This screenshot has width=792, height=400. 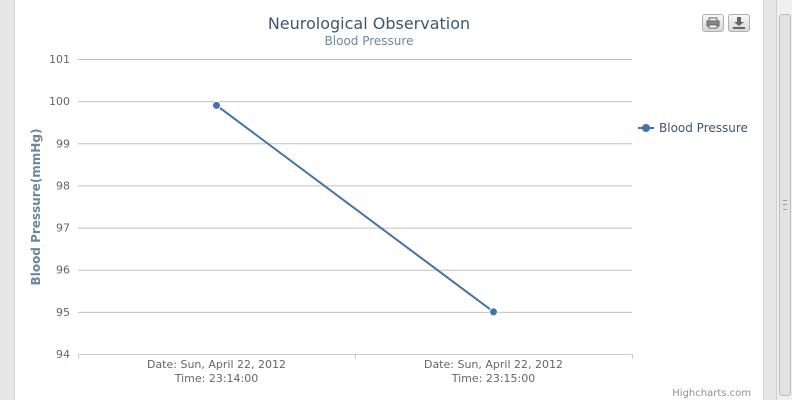 What do you see at coordinates (369, 41) in the screenshot?
I see `chart-subtitle: Blood Pressure` at bounding box center [369, 41].